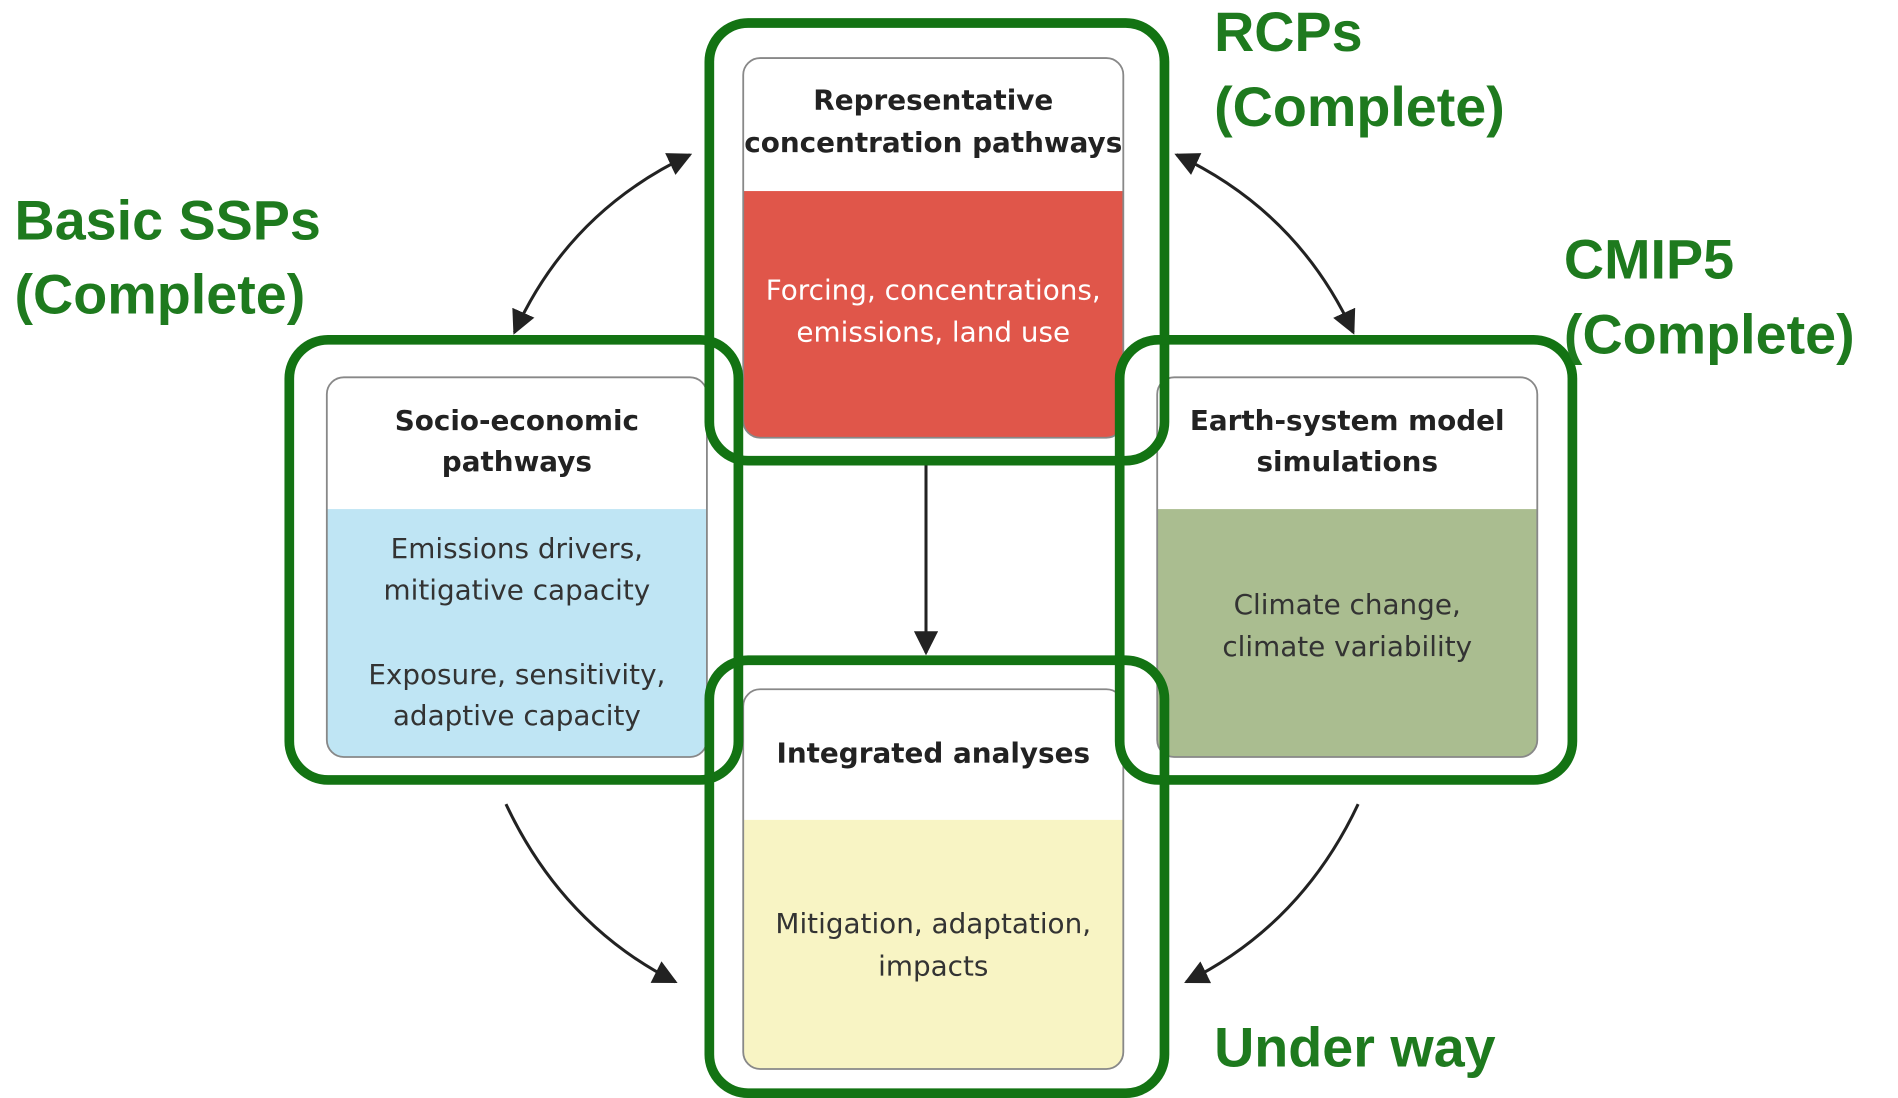  What do you see at coordinates (516, 589) in the screenshot?
I see `node-body: mitigative capacity` at bounding box center [516, 589].